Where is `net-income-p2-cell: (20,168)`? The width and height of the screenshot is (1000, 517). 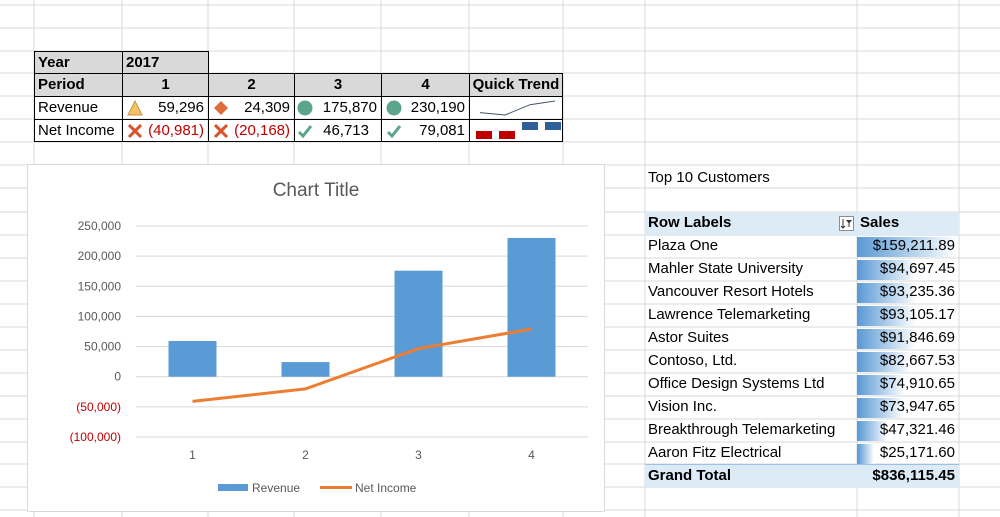
net-income-p2-cell: (20,168) is located at coordinates (251, 130).